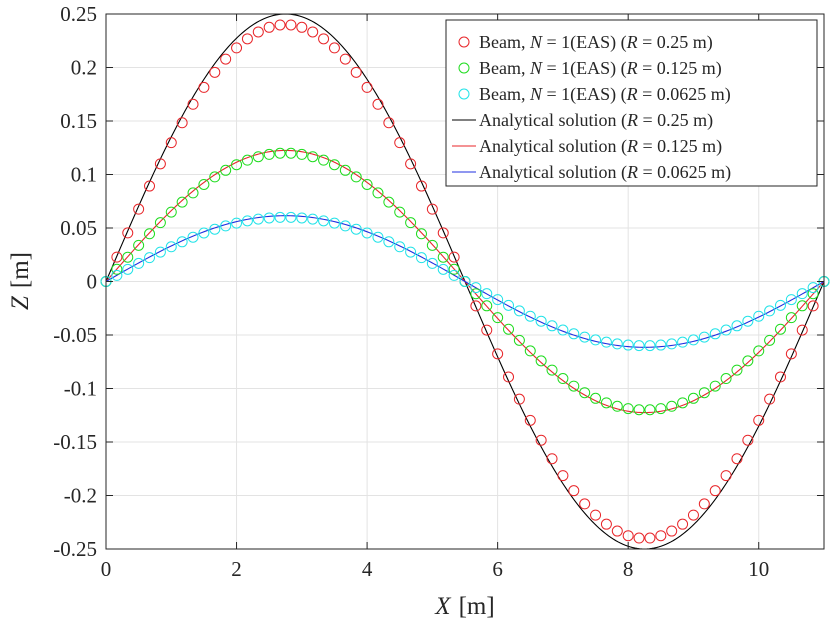 This screenshot has width=830, height=627. I want to click on legend-marker, so click(464, 42).